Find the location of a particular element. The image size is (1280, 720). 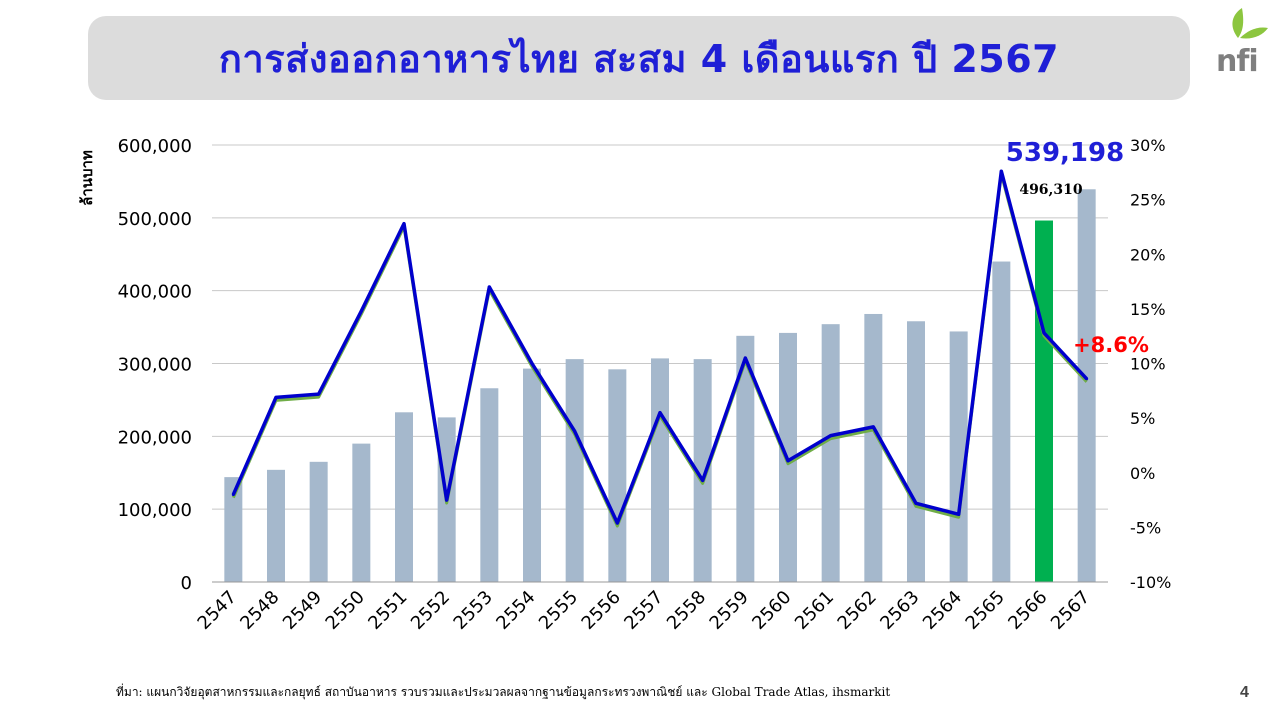

x-tick-label: 2559 is located at coordinates (729, 610).